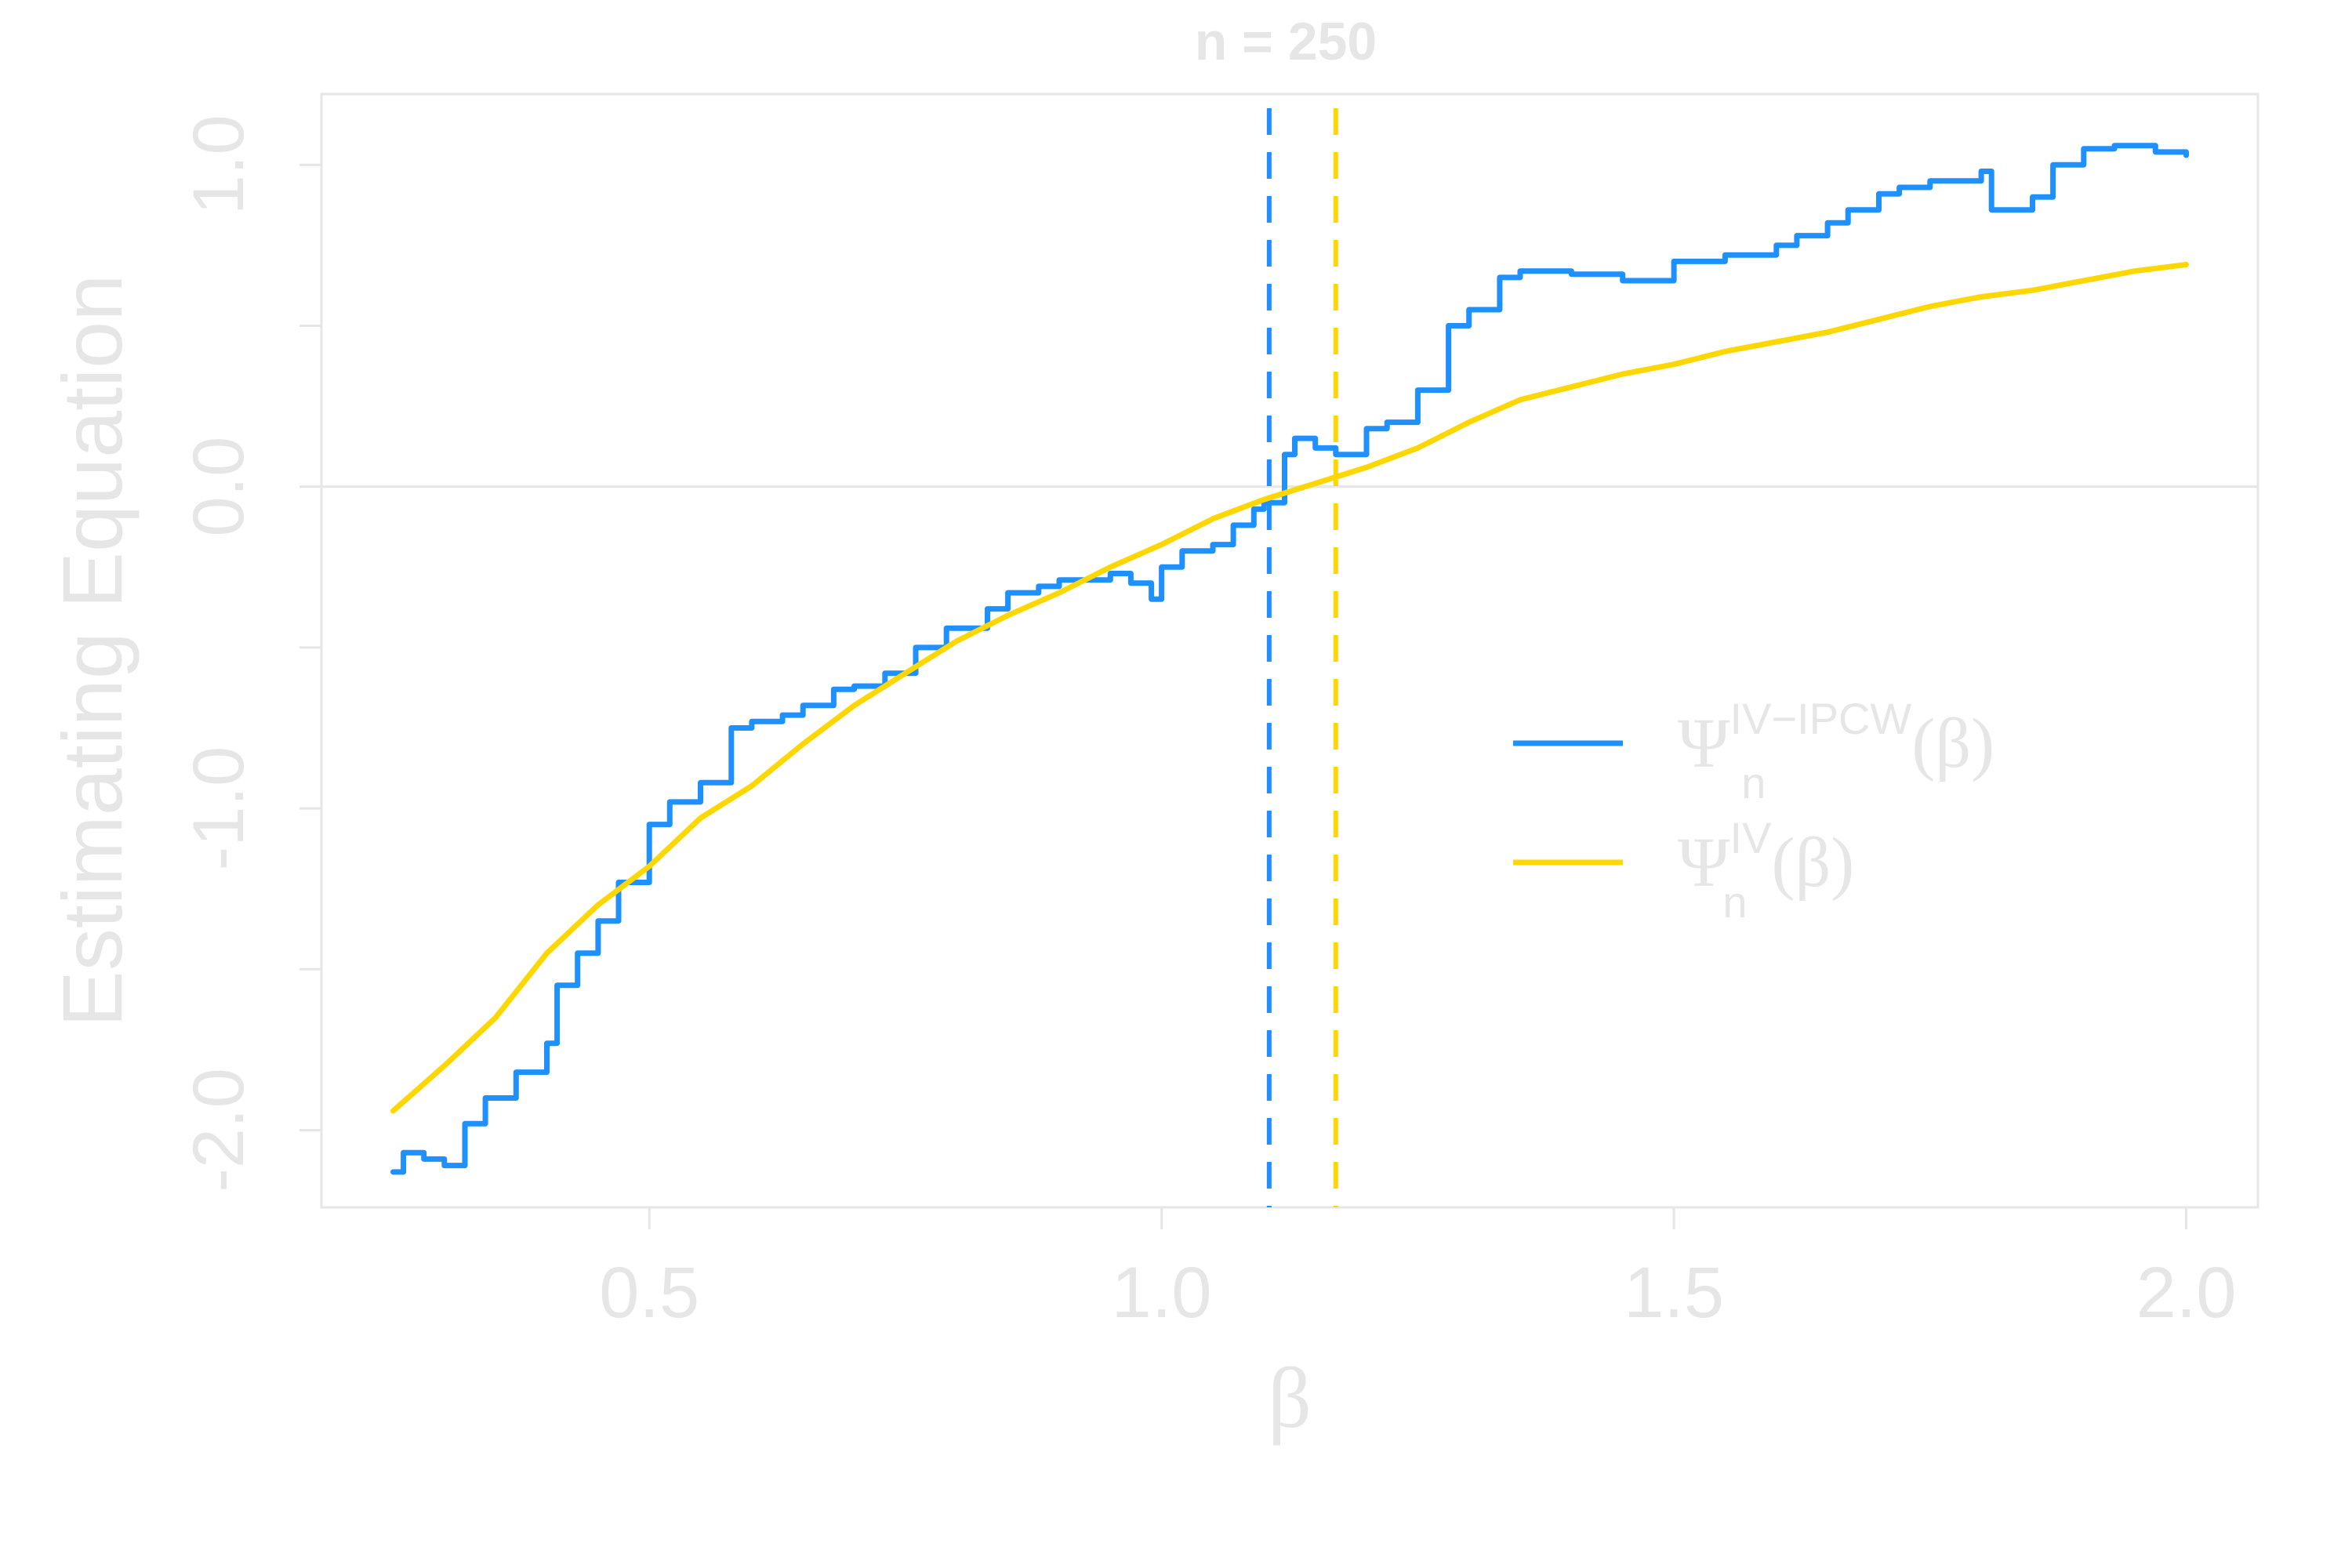 Image resolution: width=2352 pixels, height=1568 pixels. Describe the element at coordinates (219, 487) in the screenshot. I see `y-tick-label: 0.0` at that location.